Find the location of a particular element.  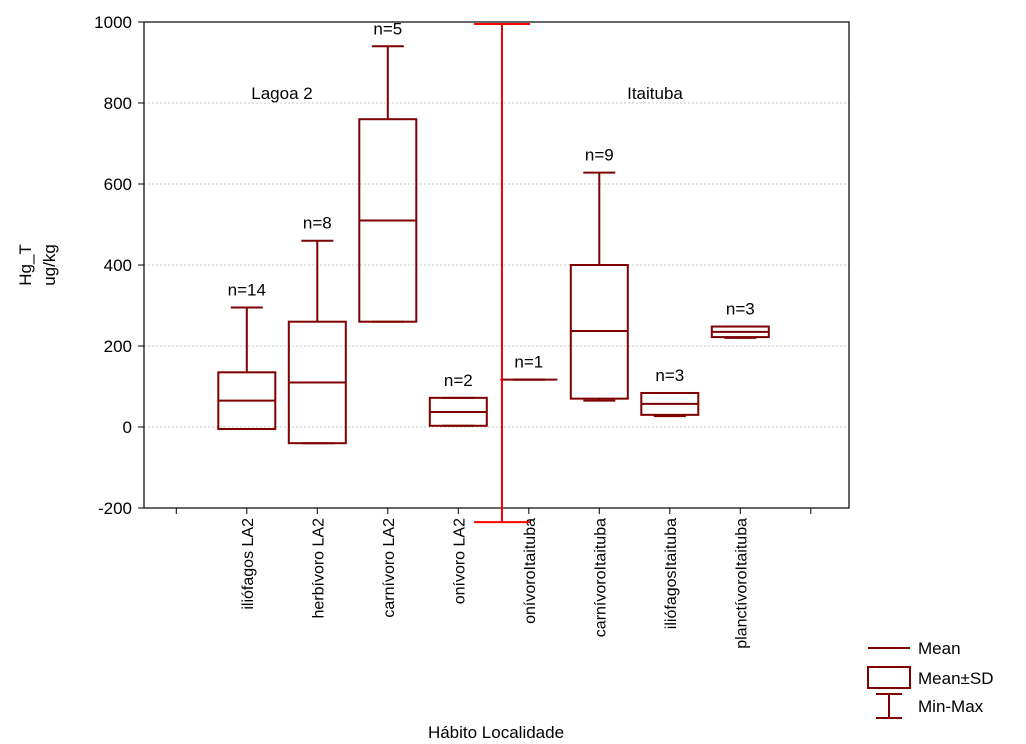

x-tick-label: planctívoroItaituba is located at coordinates (741, 583).